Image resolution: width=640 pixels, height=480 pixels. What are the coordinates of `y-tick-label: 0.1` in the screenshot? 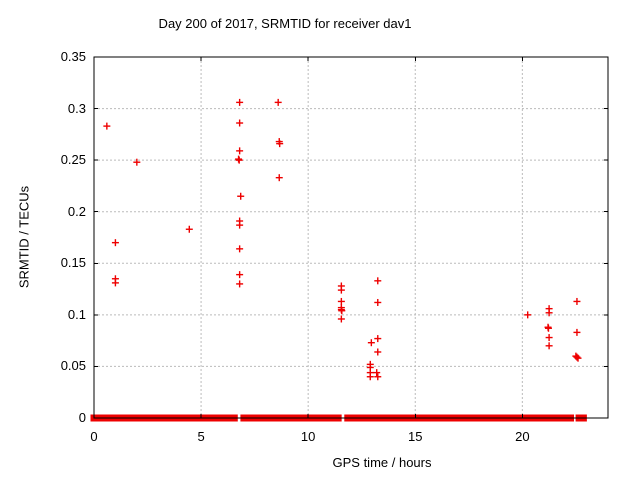 It's located at (76, 314).